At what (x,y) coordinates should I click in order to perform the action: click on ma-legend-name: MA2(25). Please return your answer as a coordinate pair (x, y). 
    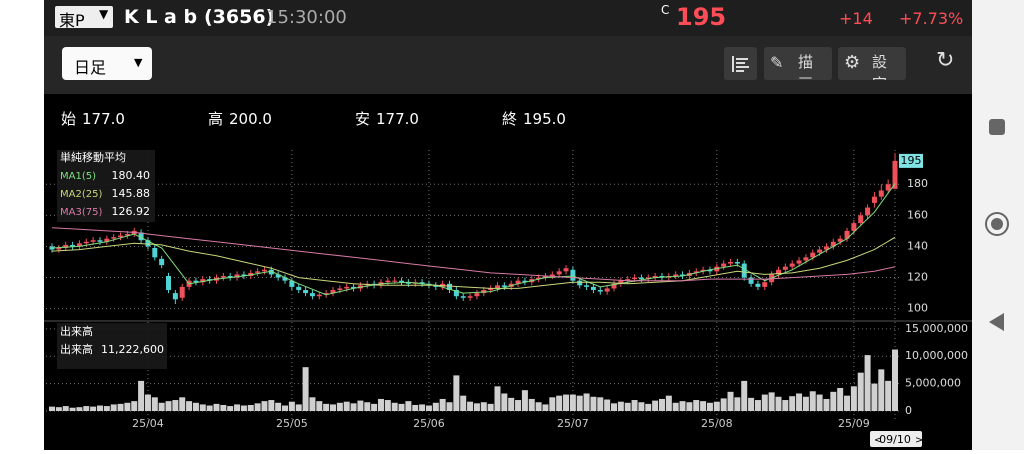
    Looking at the image, I should click on (81, 194).